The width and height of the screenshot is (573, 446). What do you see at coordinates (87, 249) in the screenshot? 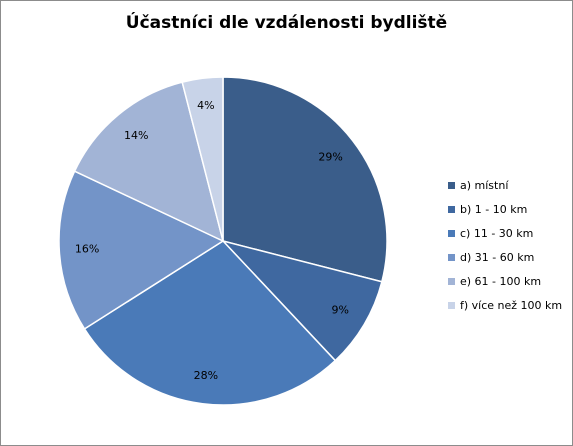
I see `slice-data-label: 16%` at bounding box center [87, 249].